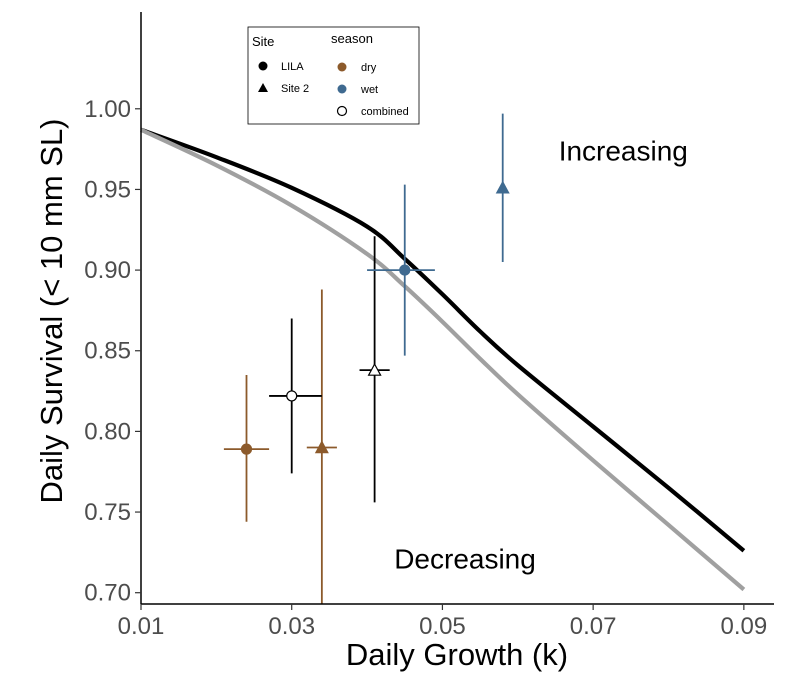 The height and width of the screenshot is (688, 794). Describe the element at coordinates (321, 447) in the screenshot. I see `point-site2-dry` at that location.